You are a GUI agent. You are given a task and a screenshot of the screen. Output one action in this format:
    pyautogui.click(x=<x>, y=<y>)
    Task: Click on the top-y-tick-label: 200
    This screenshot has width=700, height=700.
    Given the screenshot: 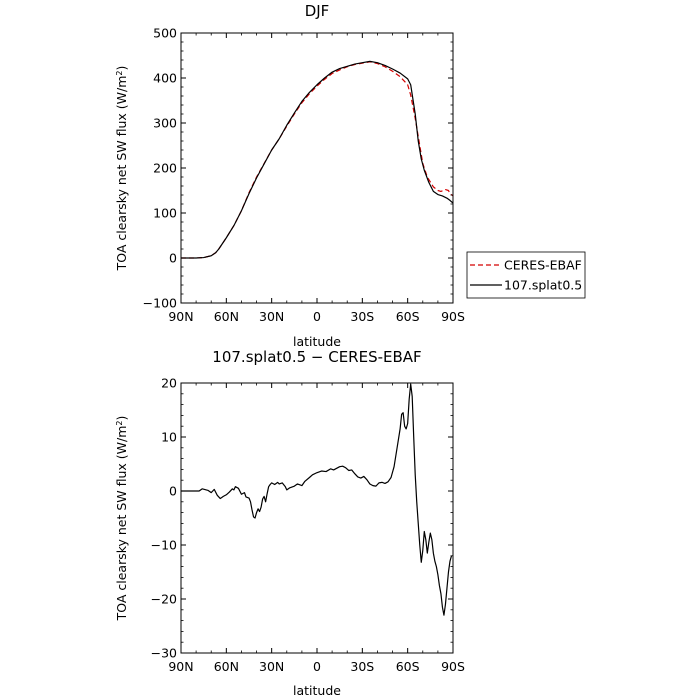 What is the action you would take?
    pyautogui.click(x=165, y=168)
    